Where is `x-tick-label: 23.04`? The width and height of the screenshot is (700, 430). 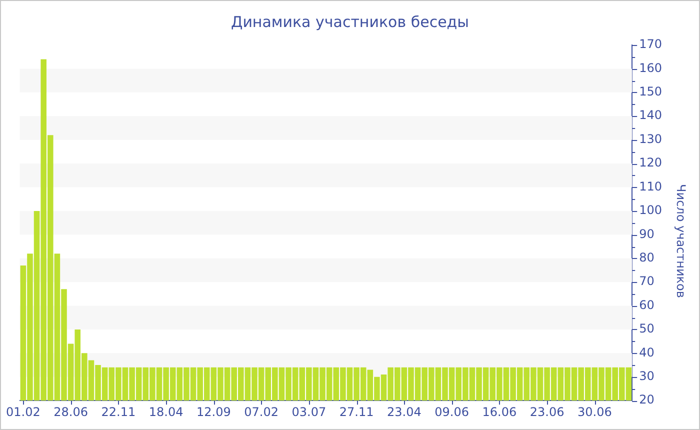
x-tick-label: 23.04 is located at coordinates (404, 411).